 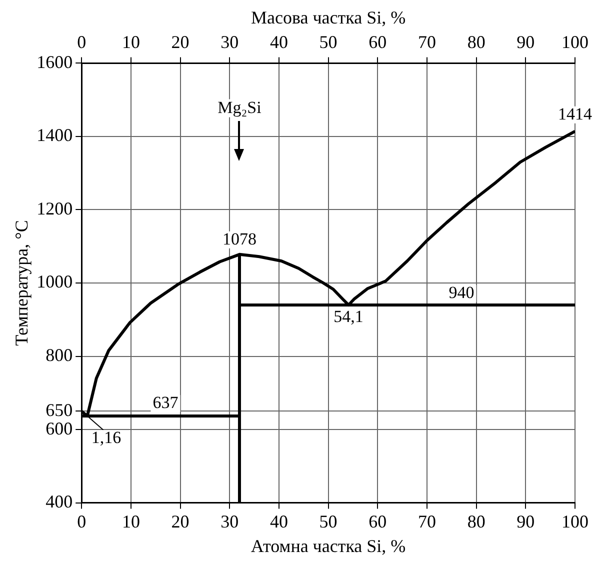 I want to click on x-tick-label: 10, so click(x=131, y=521).